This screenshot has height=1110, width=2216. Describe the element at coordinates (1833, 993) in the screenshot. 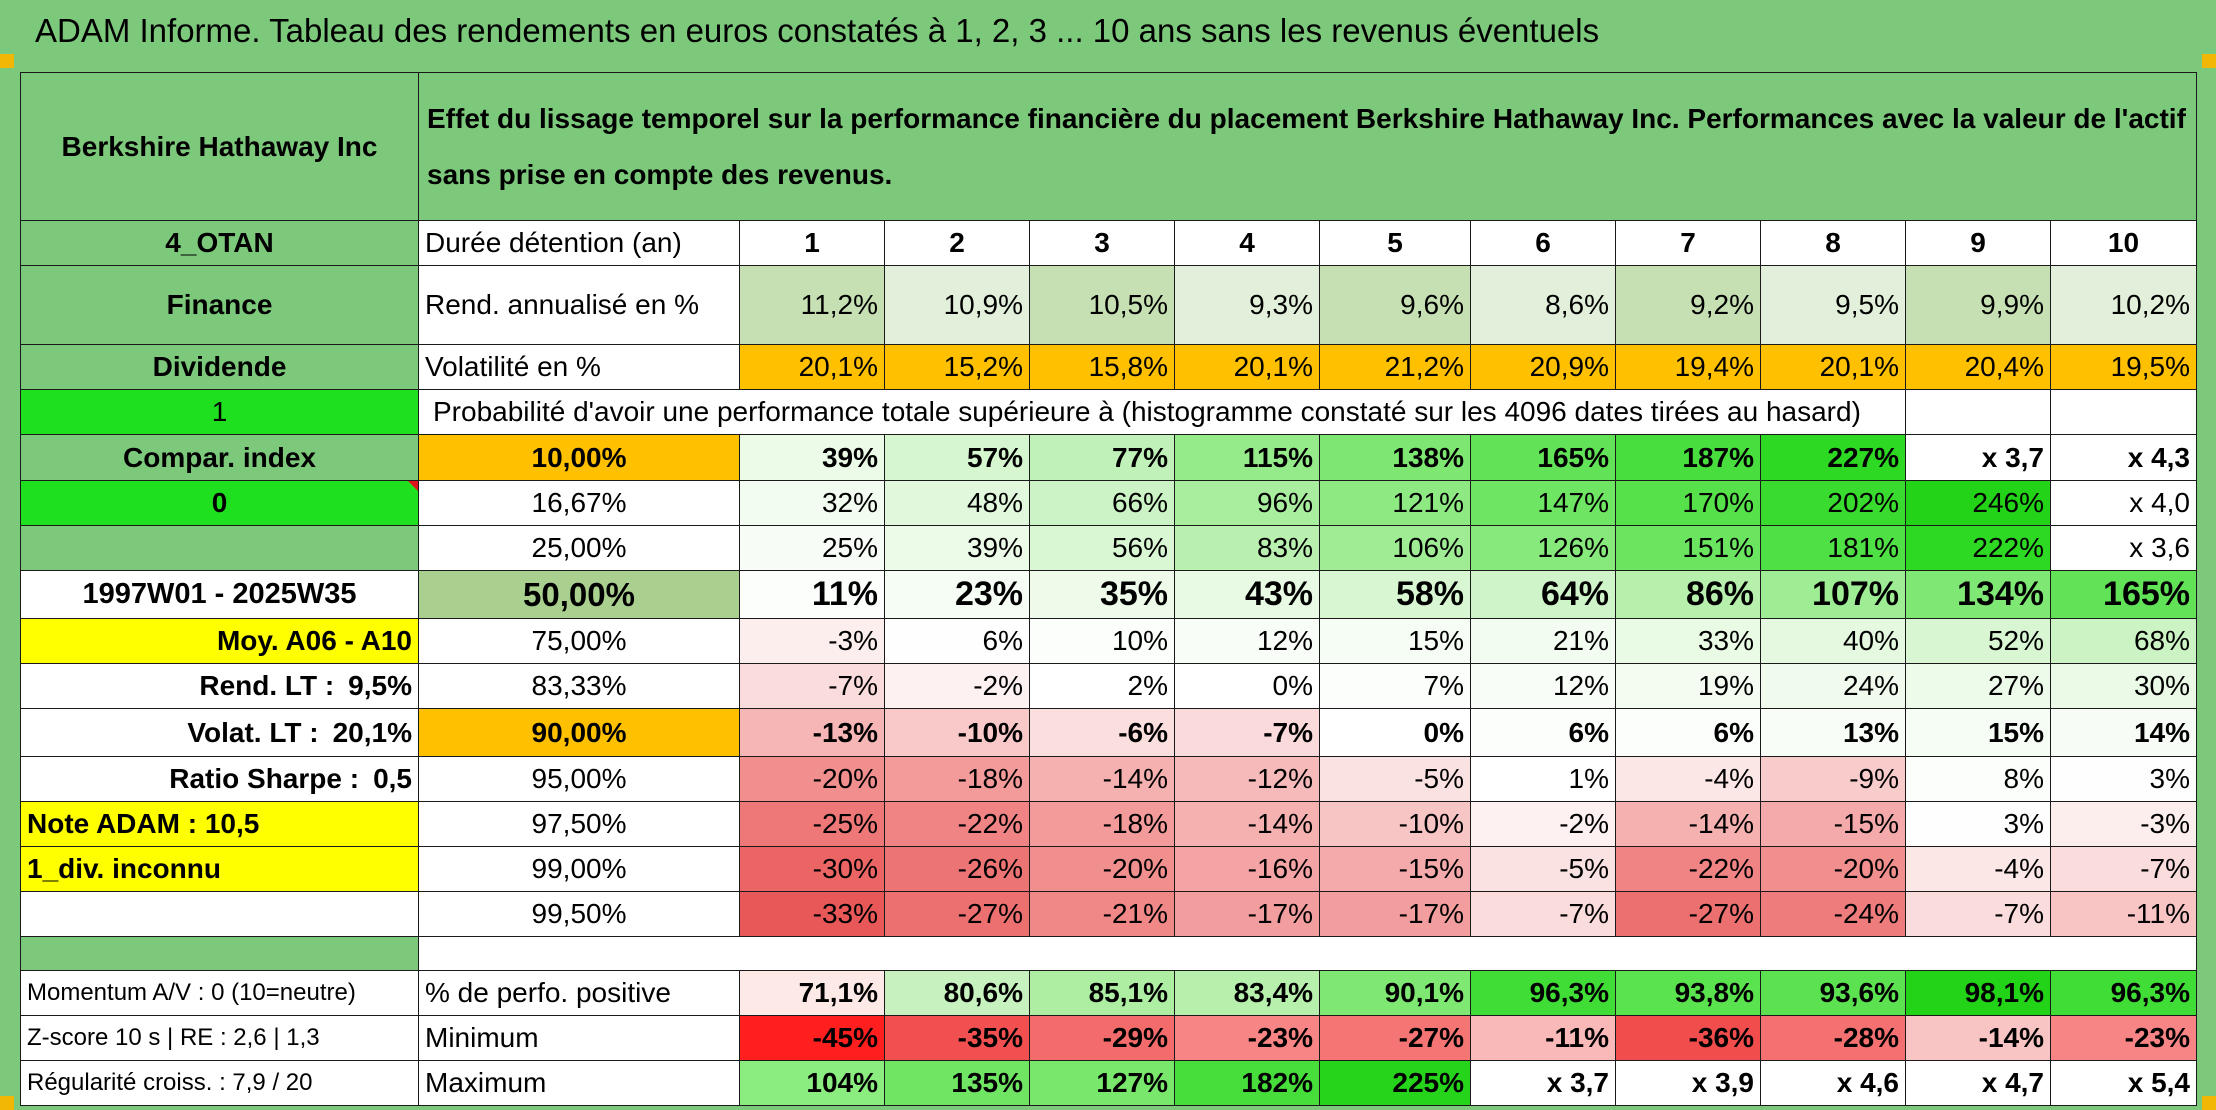

I see `positive-perf-cell: 93,6%` at that location.